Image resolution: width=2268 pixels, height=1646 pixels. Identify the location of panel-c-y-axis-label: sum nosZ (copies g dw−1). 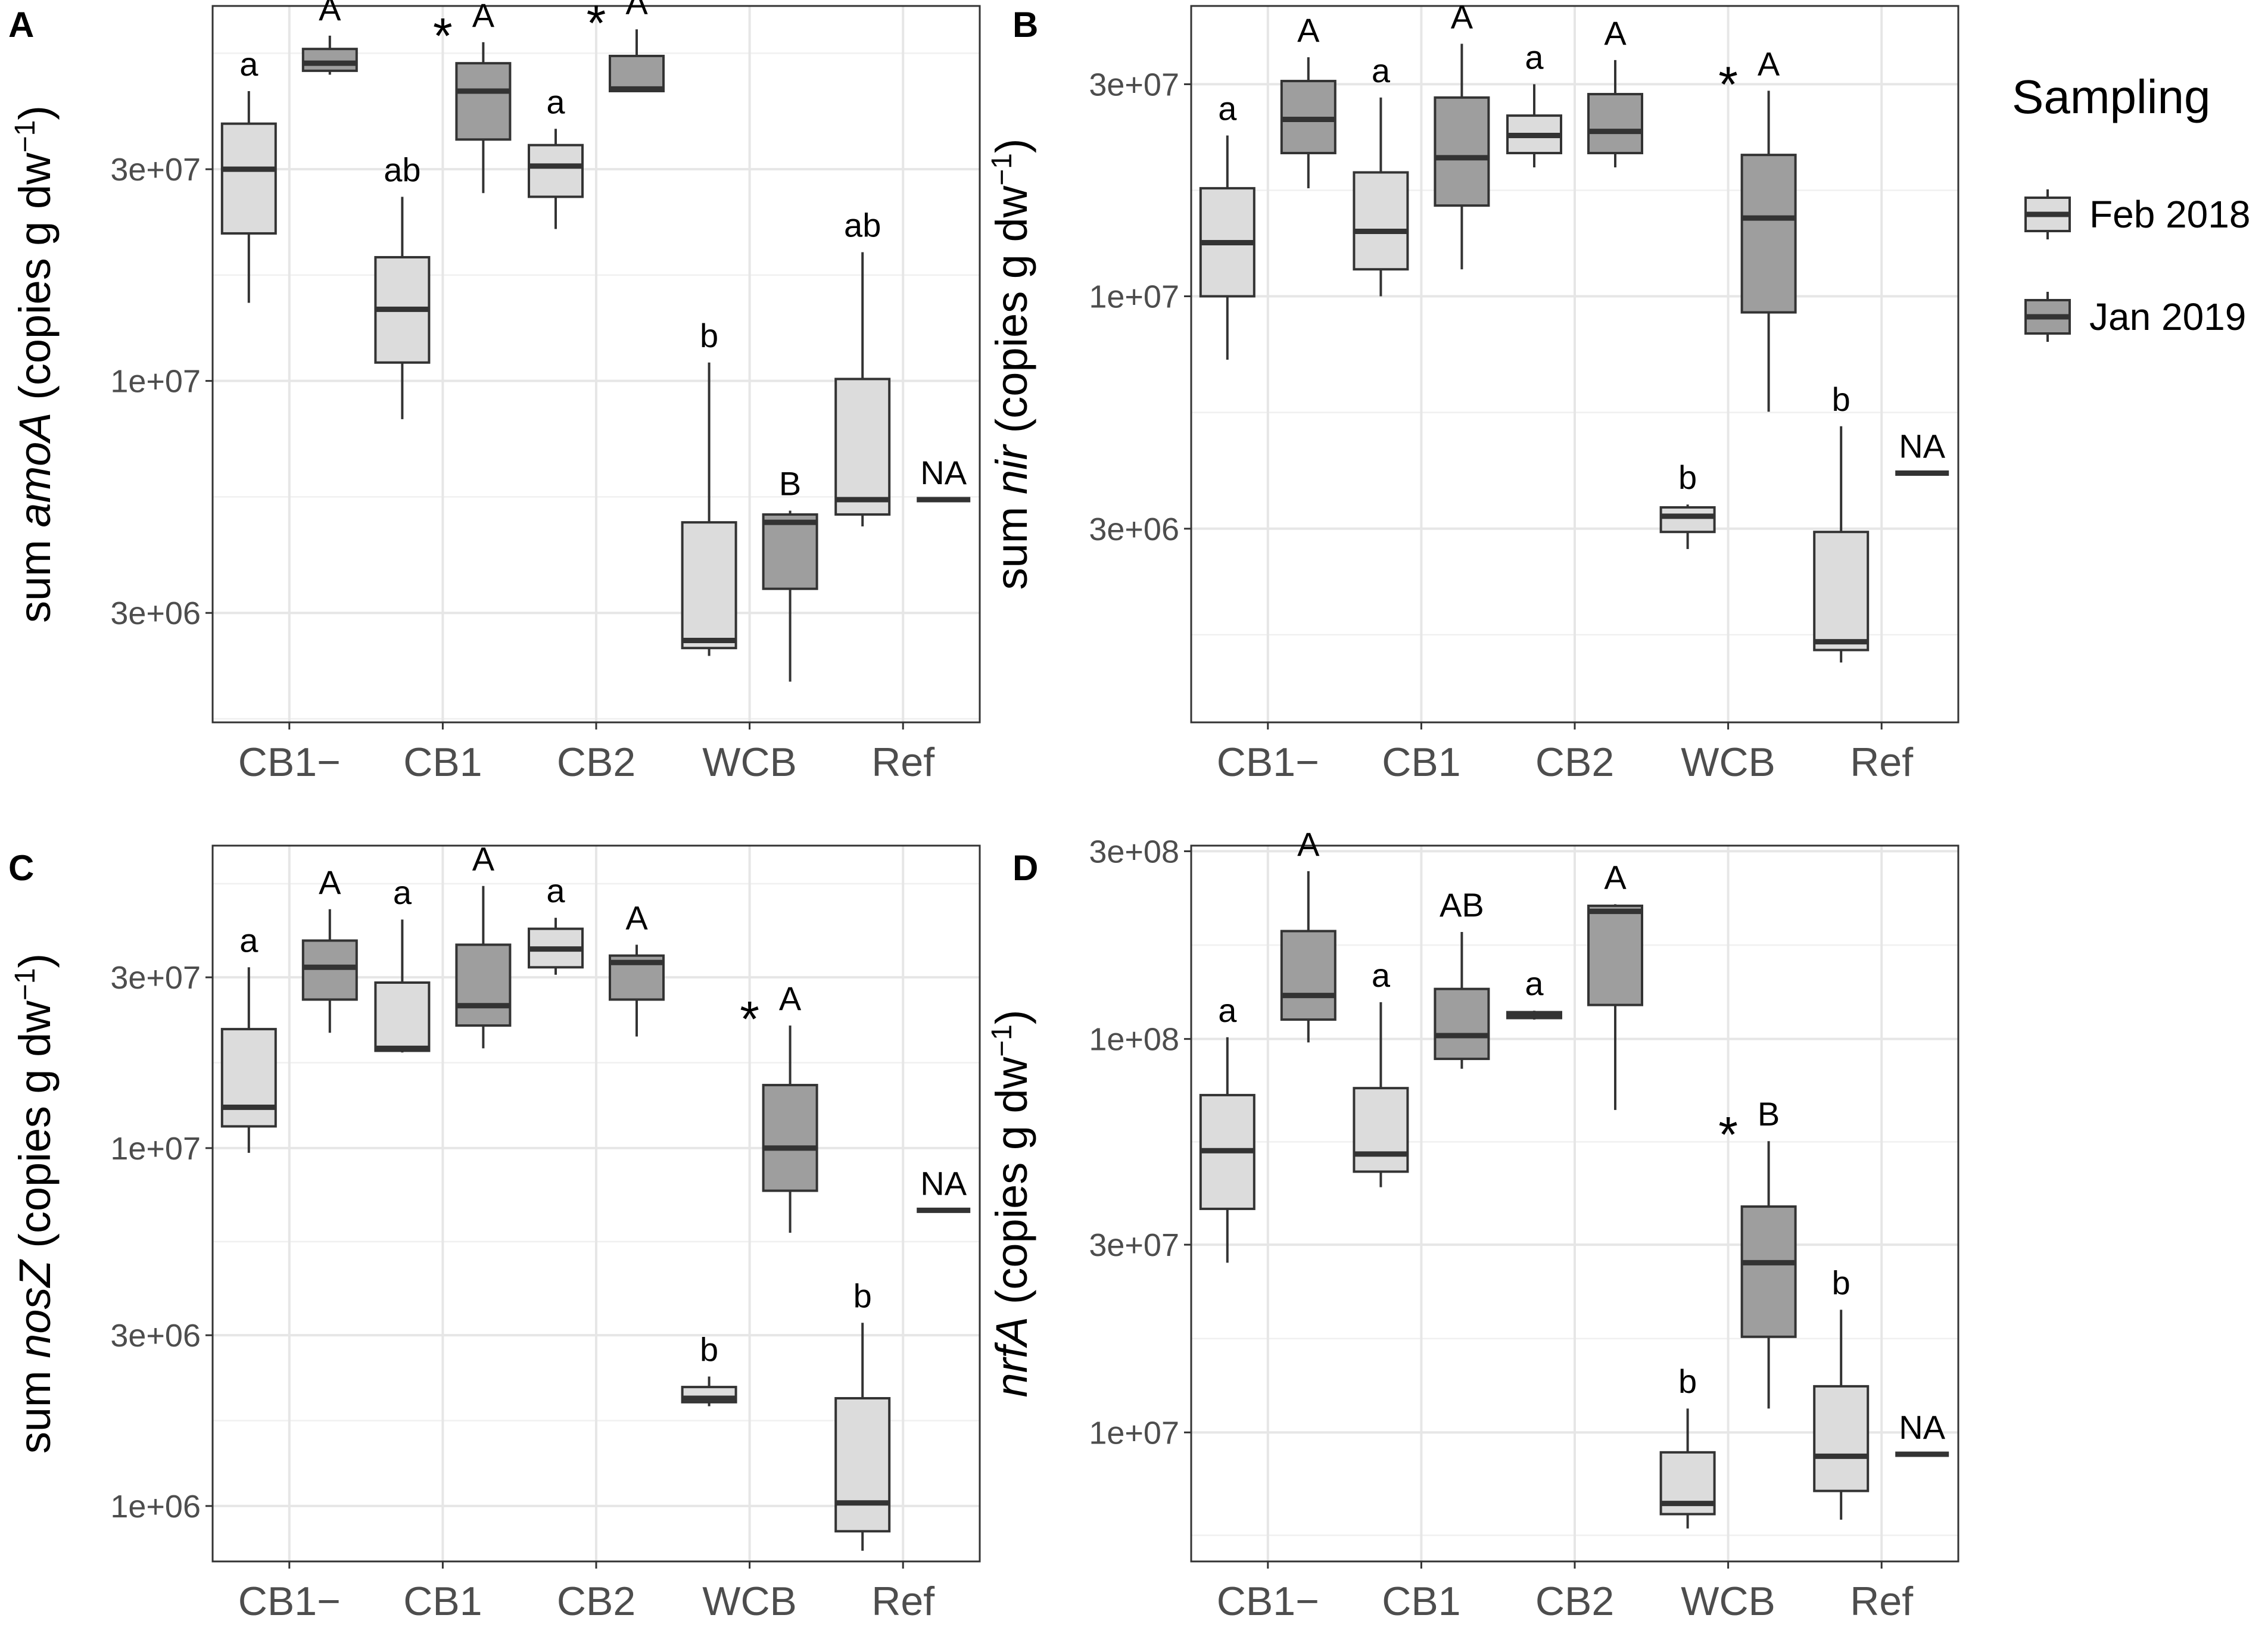
(35, 1204).